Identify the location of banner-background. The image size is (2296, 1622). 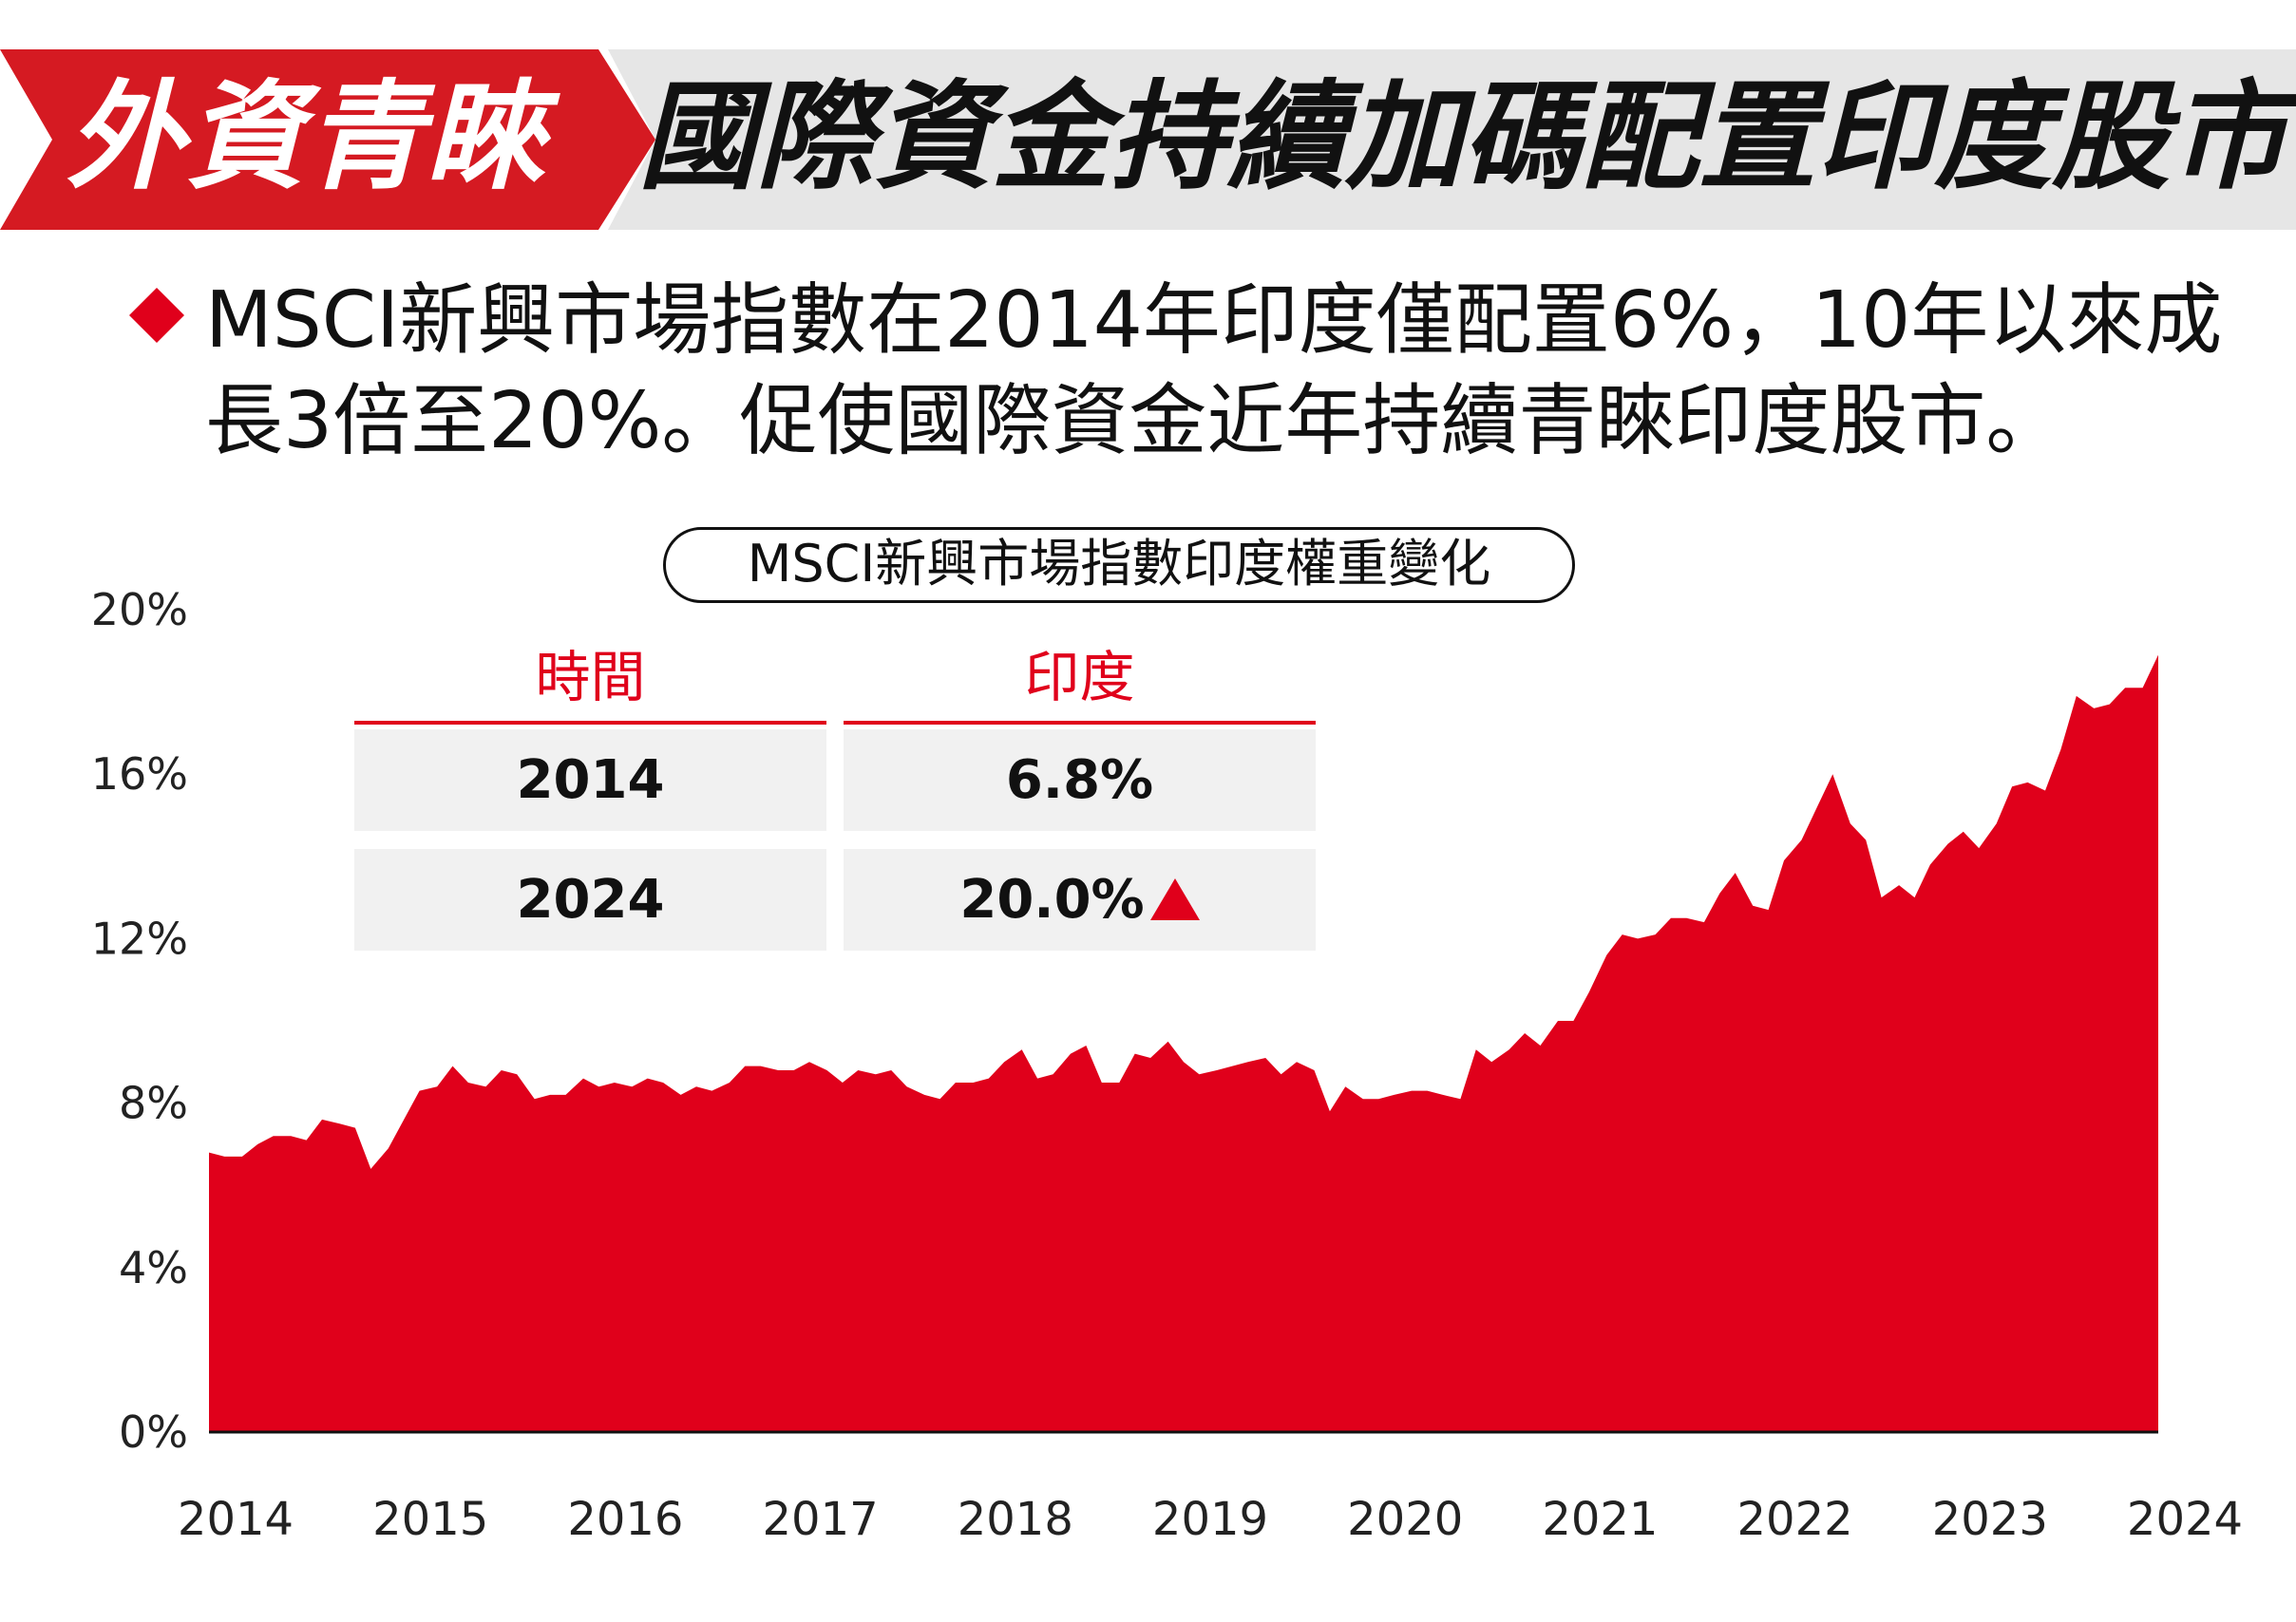
(1148, 139).